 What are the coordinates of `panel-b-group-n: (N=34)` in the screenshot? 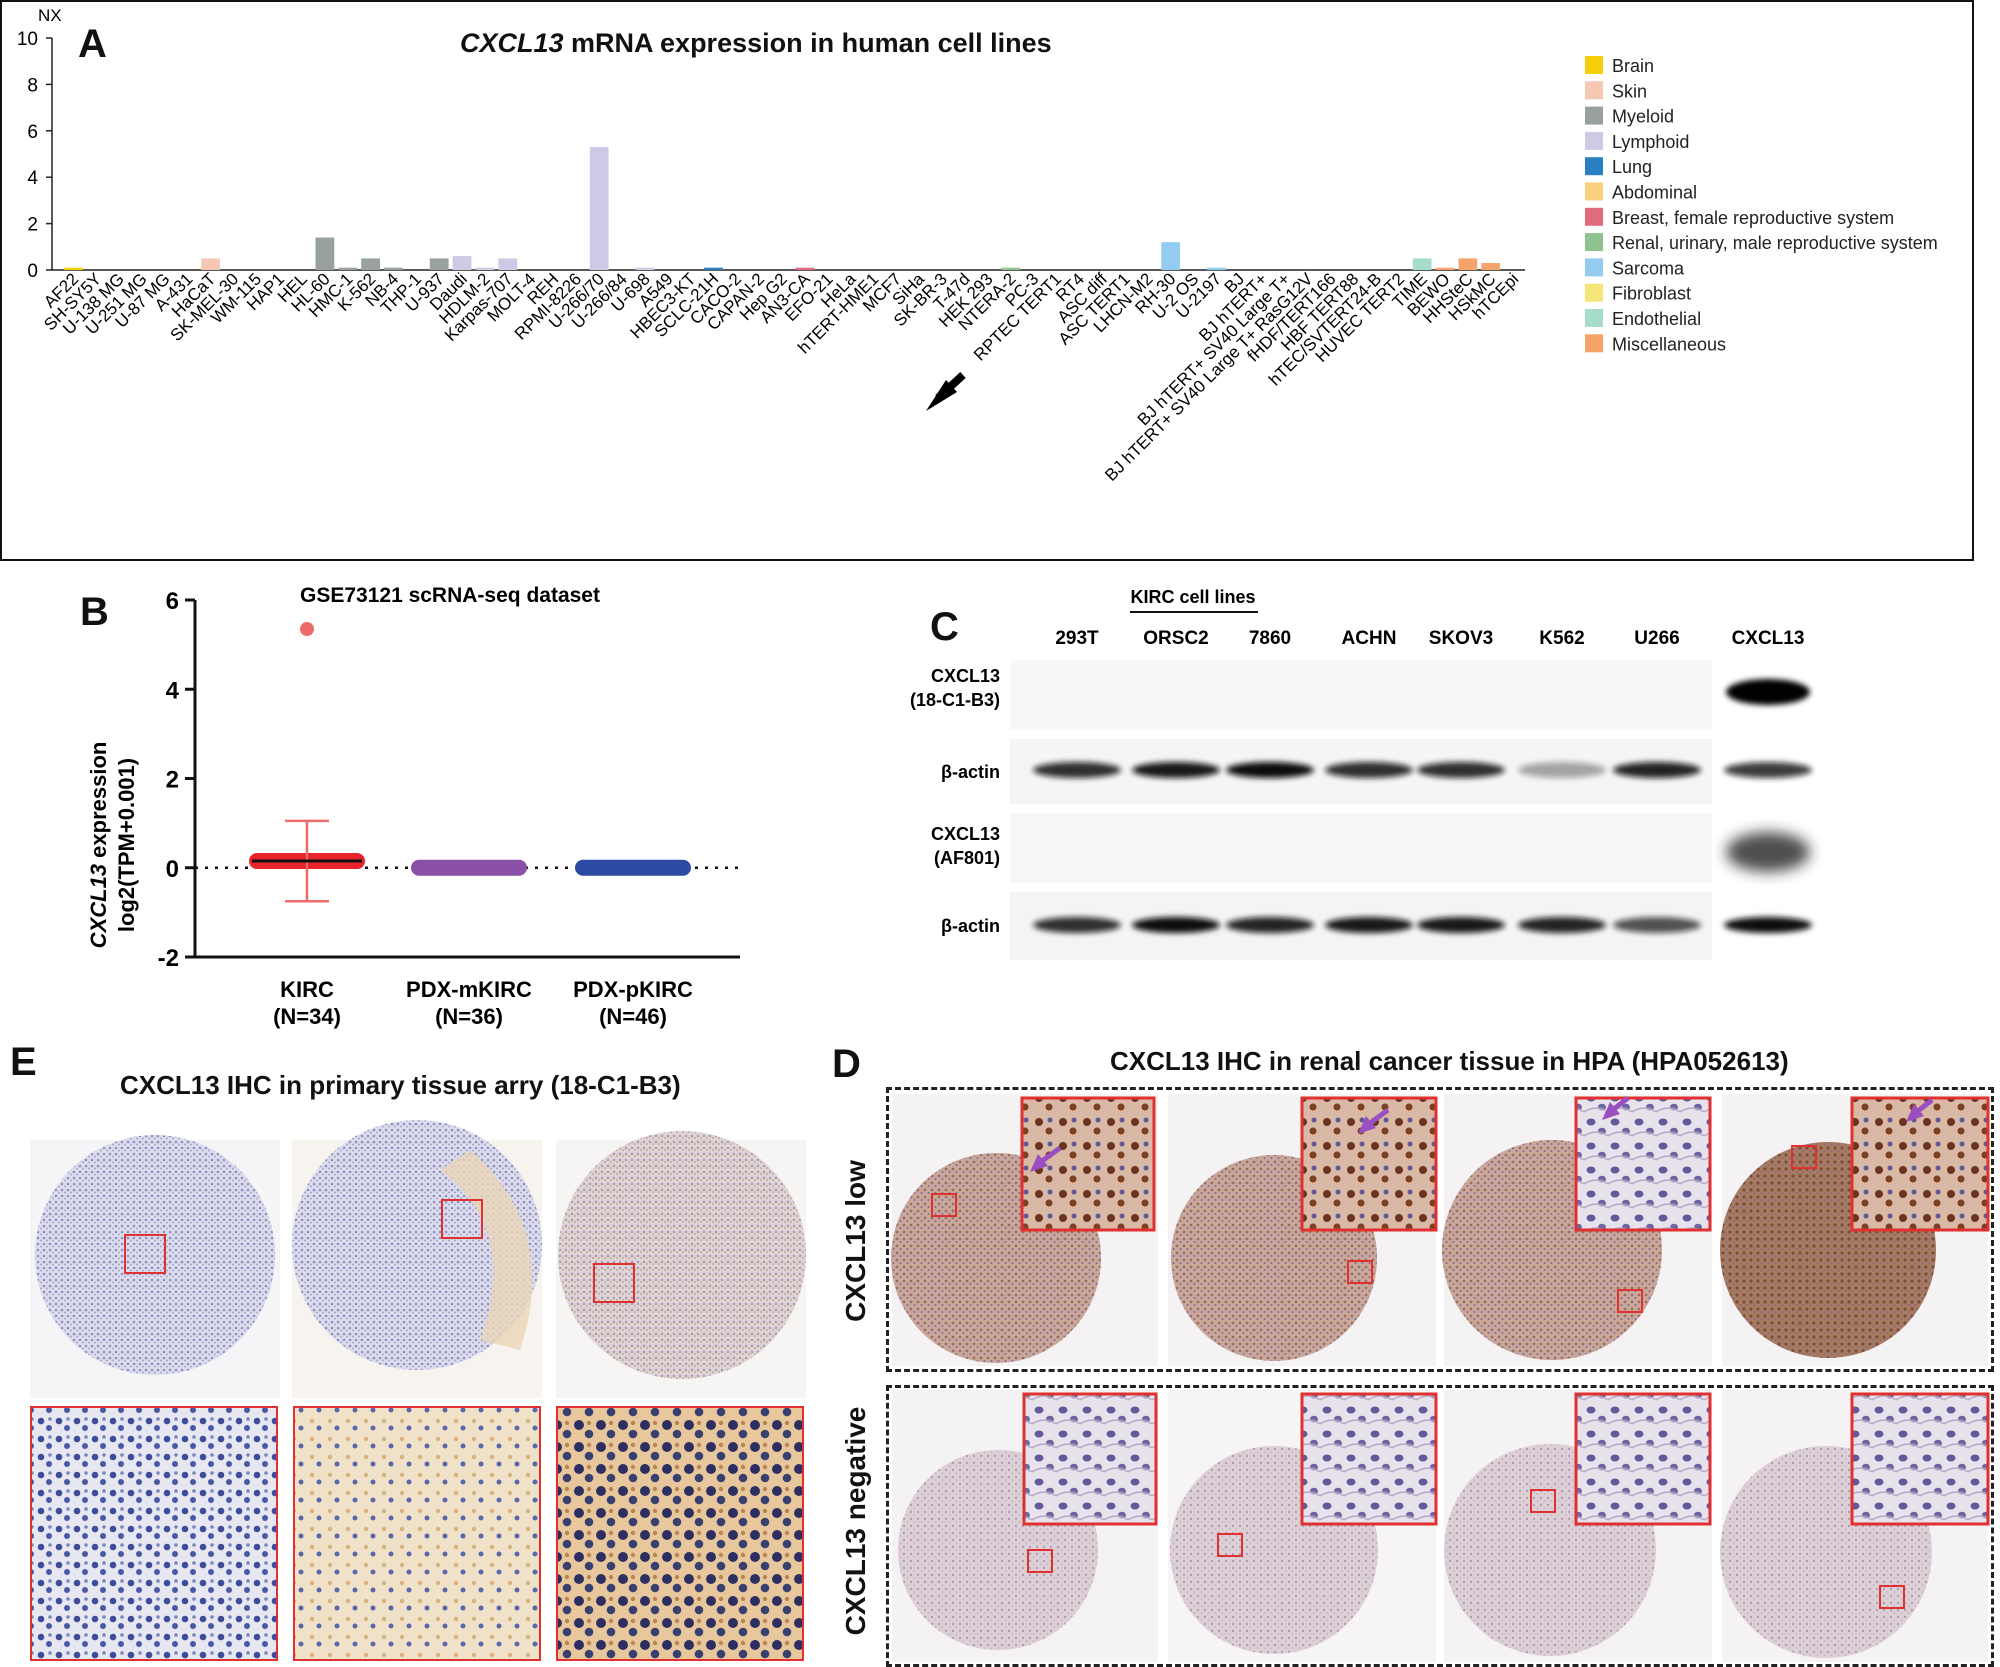 It's located at (307, 1016).